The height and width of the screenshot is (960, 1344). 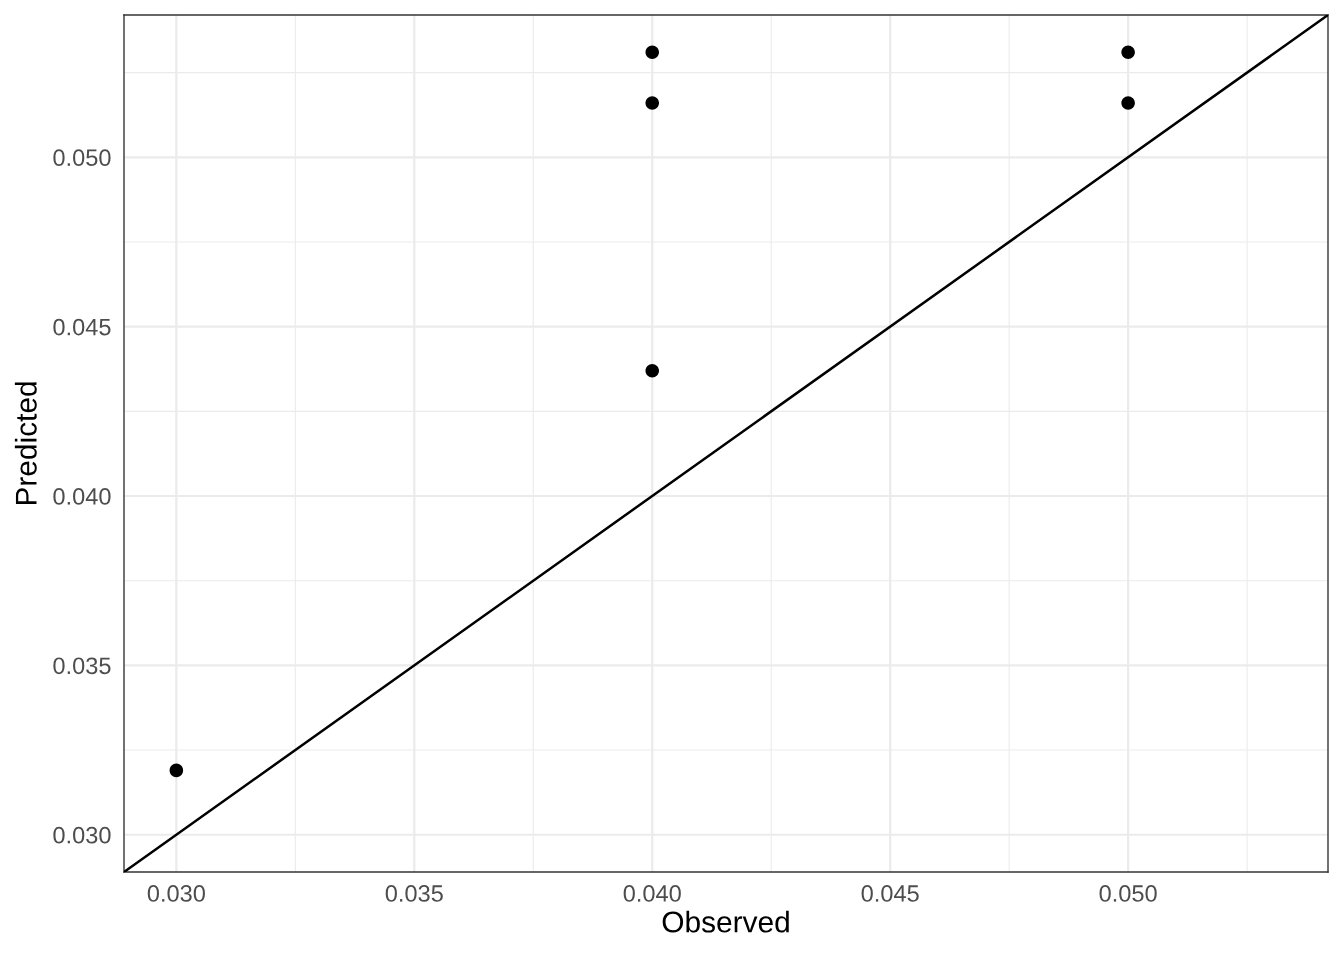 What do you see at coordinates (890, 893) in the screenshot?
I see `x-tick-label: 0.045` at bounding box center [890, 893].